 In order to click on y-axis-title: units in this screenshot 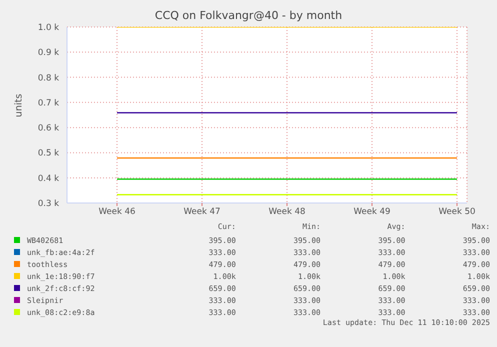, I will do `click(19, 106)`.